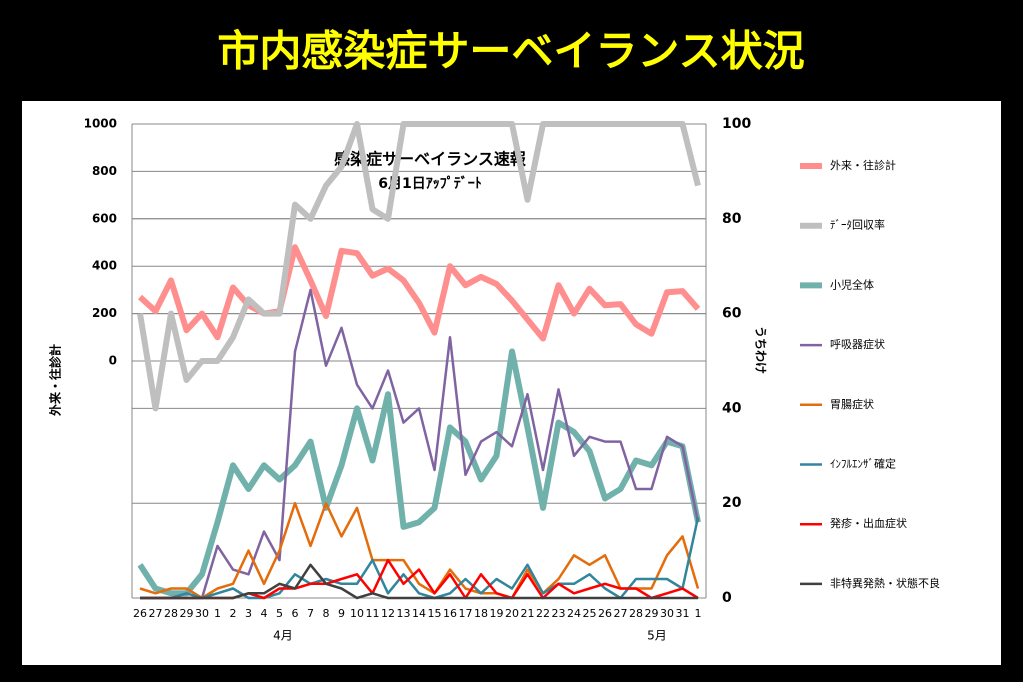 The image size is (1023, 682). I want to click on x-tick-label: 18, so click(481, 613).